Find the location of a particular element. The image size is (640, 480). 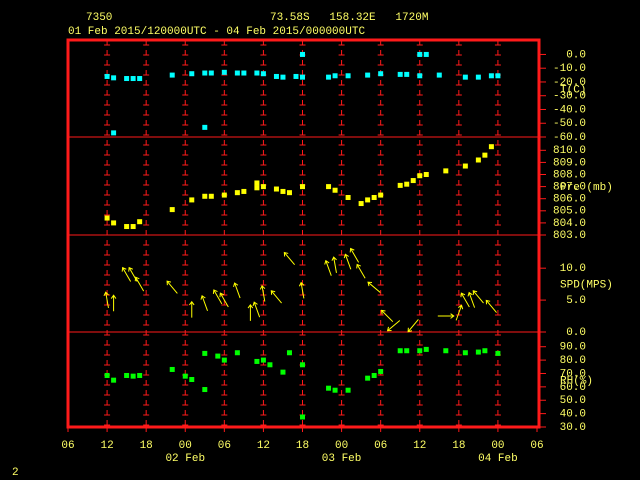

y-tick-label: 50.0 is located at coordinates (573, 401).